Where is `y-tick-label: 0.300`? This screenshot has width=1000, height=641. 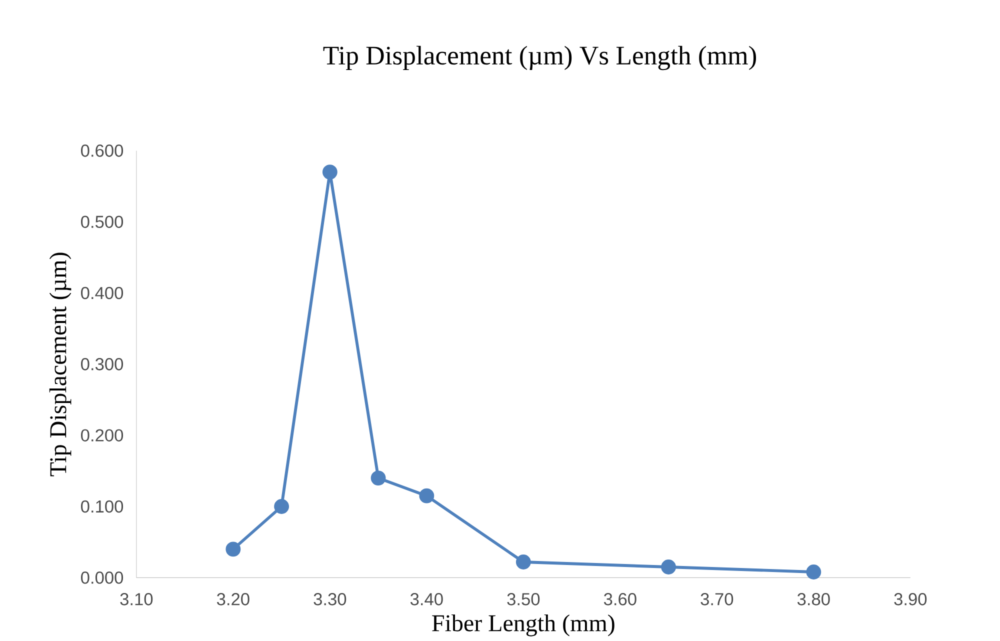 y-tick-label: 0.300 is located at coordinates (102, 364).